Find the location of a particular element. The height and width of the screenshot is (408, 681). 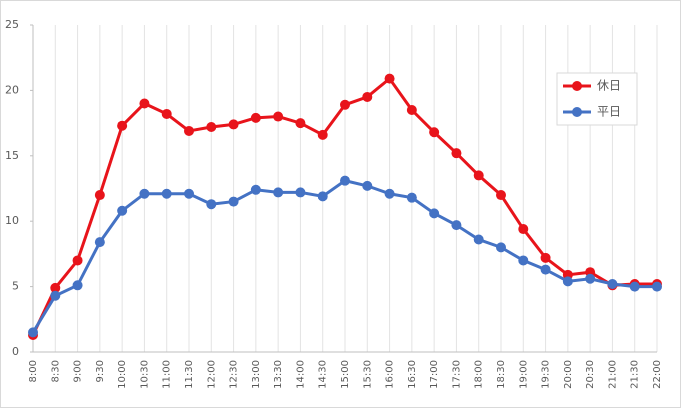

legend-box is located at coordinates (597, 99).